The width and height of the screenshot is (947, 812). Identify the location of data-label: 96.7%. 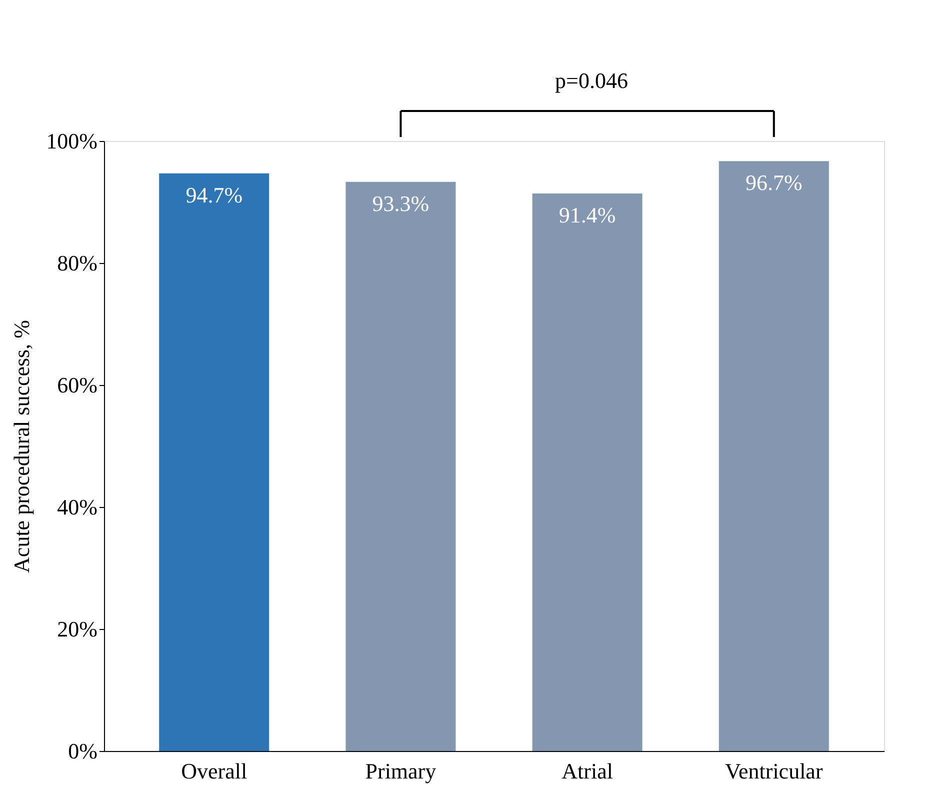
(773, 183).